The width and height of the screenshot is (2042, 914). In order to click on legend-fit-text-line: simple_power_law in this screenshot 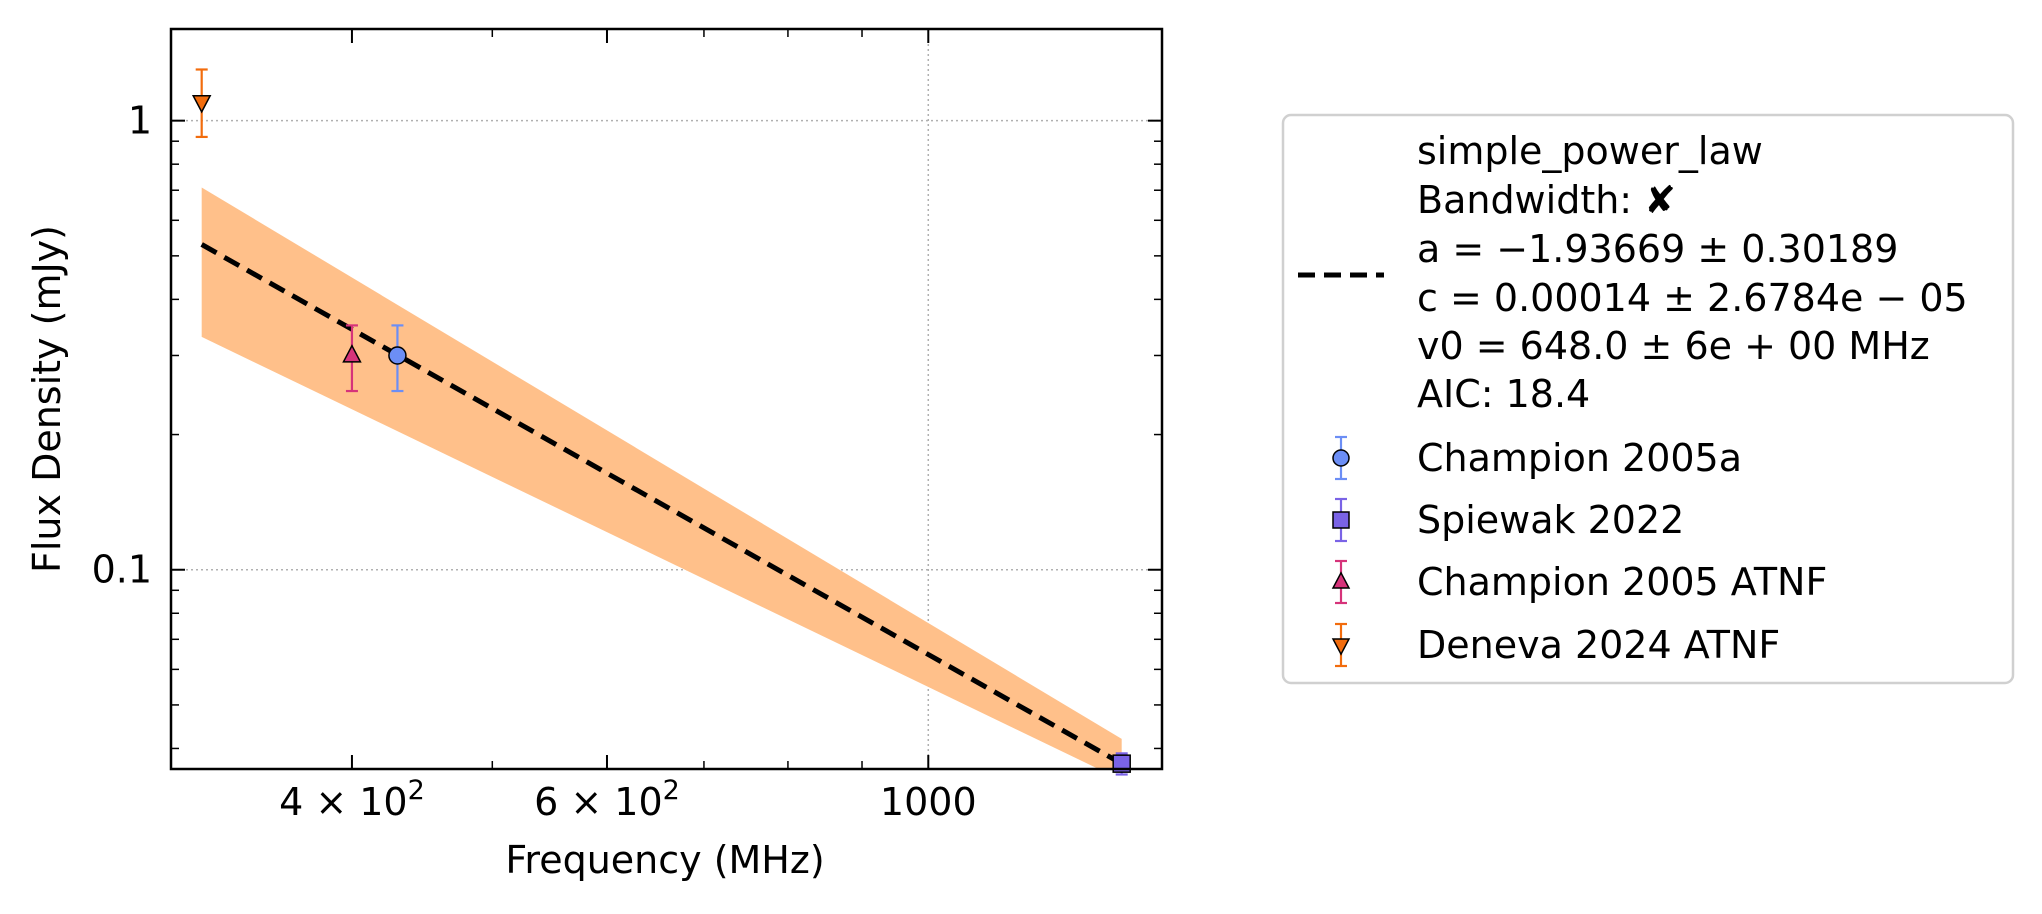, I will do `click(1590, 151)`.